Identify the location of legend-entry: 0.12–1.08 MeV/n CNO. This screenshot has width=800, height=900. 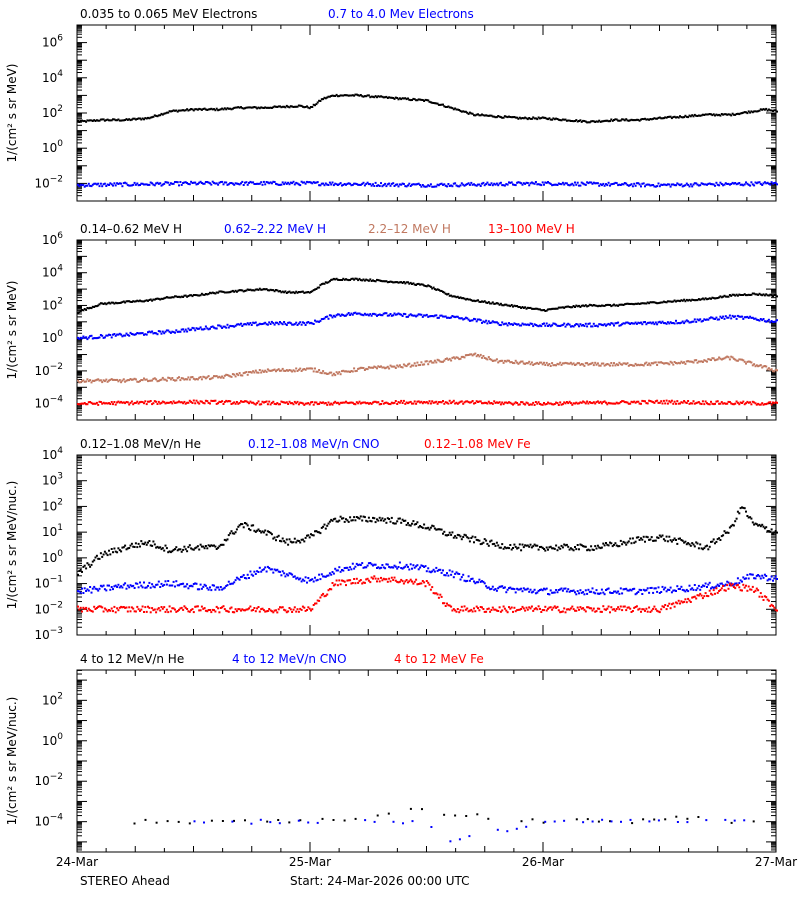
(313, 444).